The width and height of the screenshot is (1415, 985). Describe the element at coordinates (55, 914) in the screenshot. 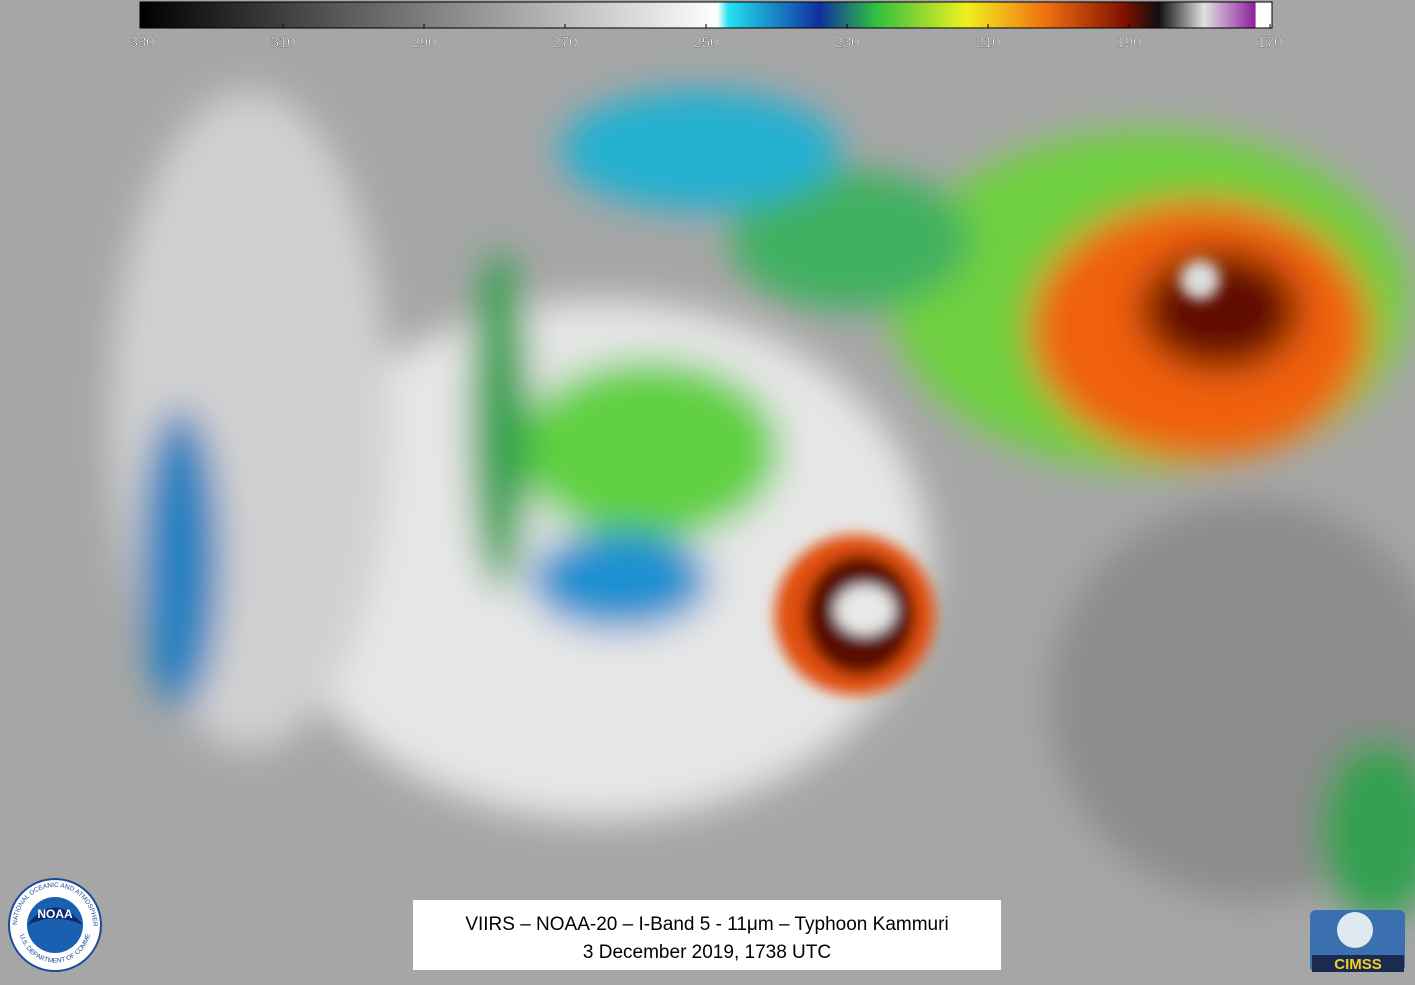

I see `noaa-text: NOAA` at that location.